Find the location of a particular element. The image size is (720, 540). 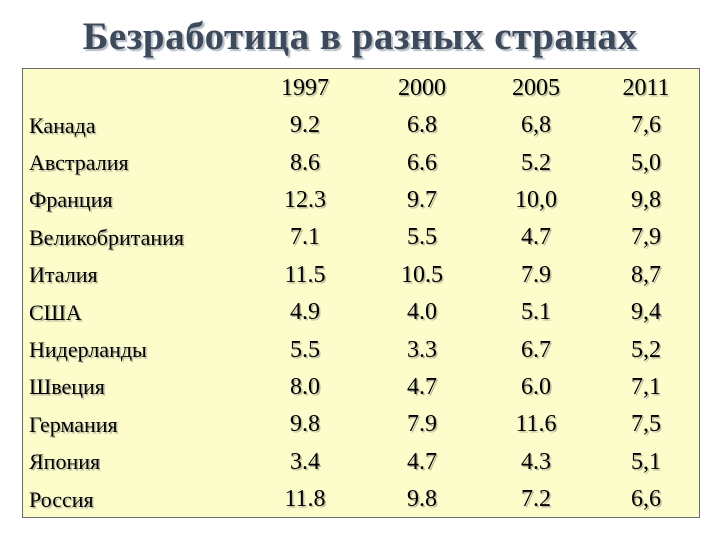

table-row: Нидерланды 5.5 3.3 6.7 5,2 is located at coordinates (361, 349).